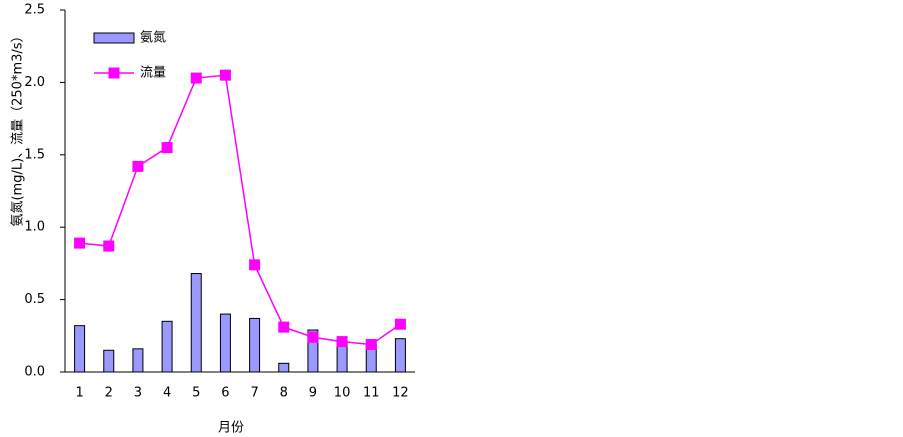 The image size is (903, 437). I want to click on x-tick-label: 3, so click(138, 393).